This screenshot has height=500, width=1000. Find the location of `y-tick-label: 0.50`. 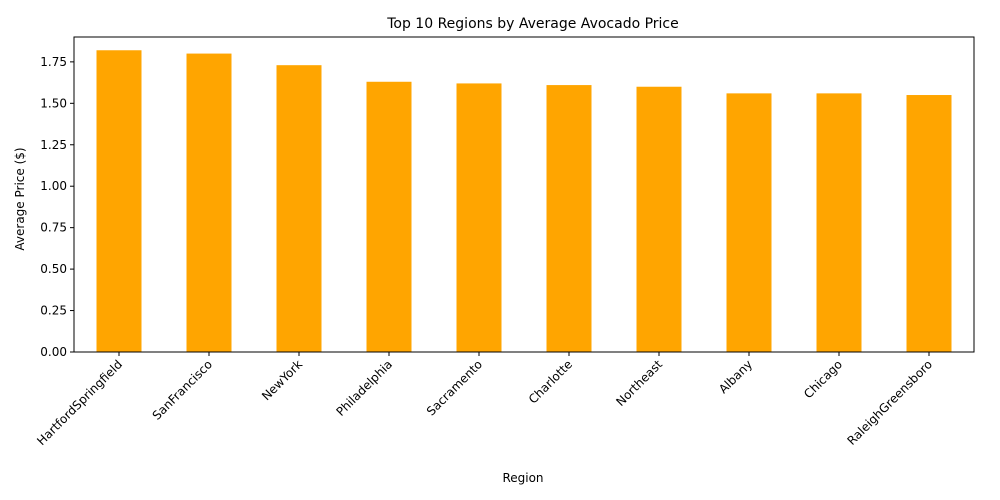

y-tick-label: 0.50 is located at coordinates (53, 269).